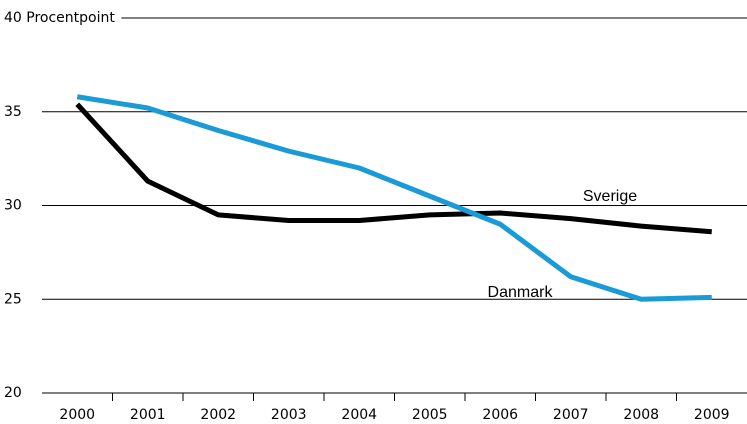 Image resolution: width=747 pixels, height=424 pixels. Describe the element at coordinates (13, 393) in the screenshot. I see `y-tick-label: 20` at that location.